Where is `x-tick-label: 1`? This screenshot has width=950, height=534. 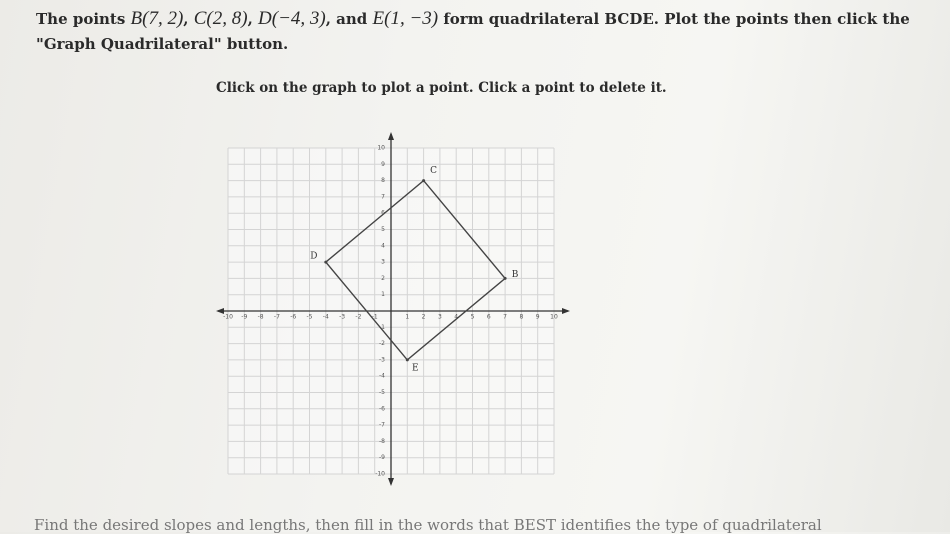 x-tick-label: 1 is located at coordinates (407, 317).